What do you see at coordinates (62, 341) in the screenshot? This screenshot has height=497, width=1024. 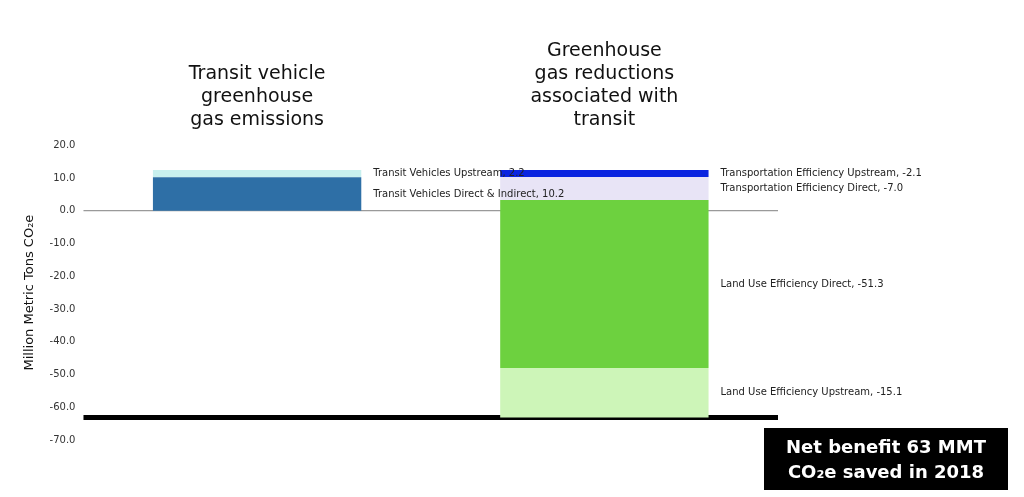 I see `y-tick-label: -40.0` at bounding box center [62, 341].